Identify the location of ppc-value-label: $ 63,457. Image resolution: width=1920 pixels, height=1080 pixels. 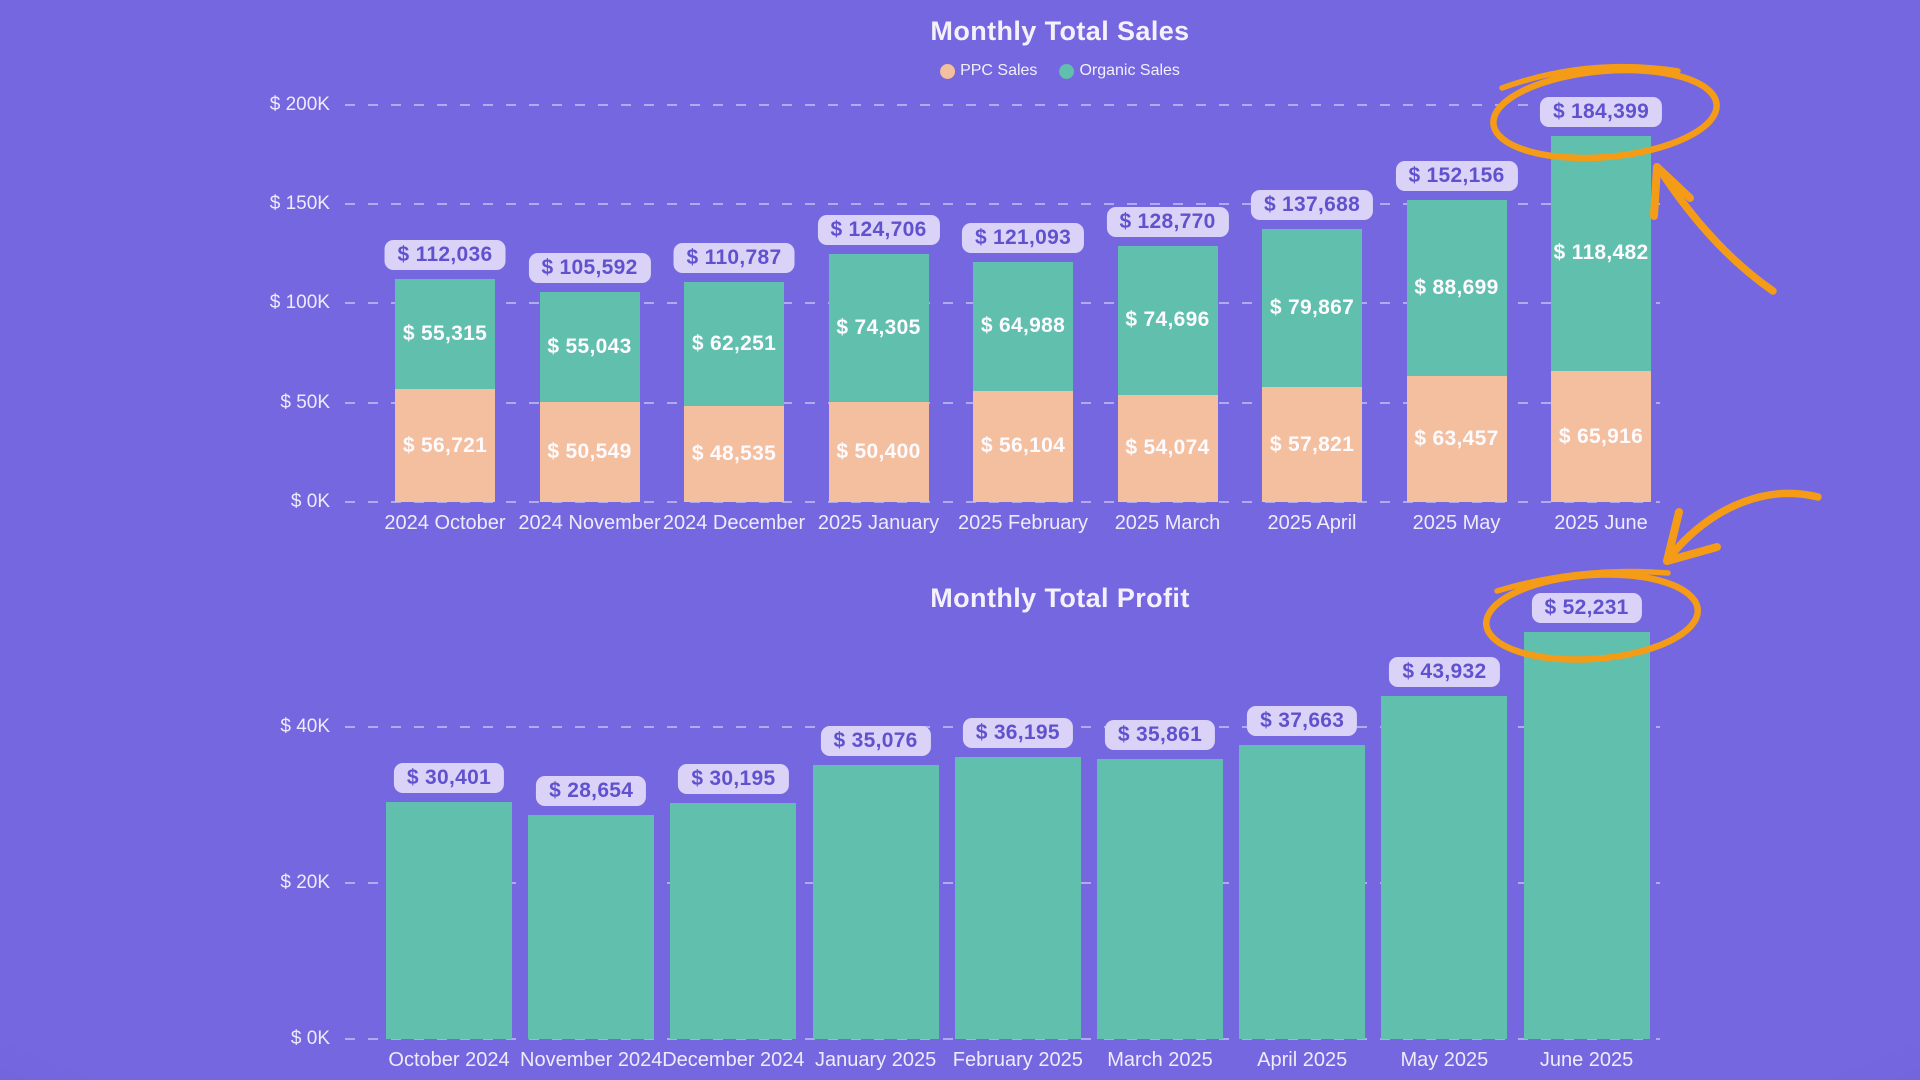
(1456, 438).